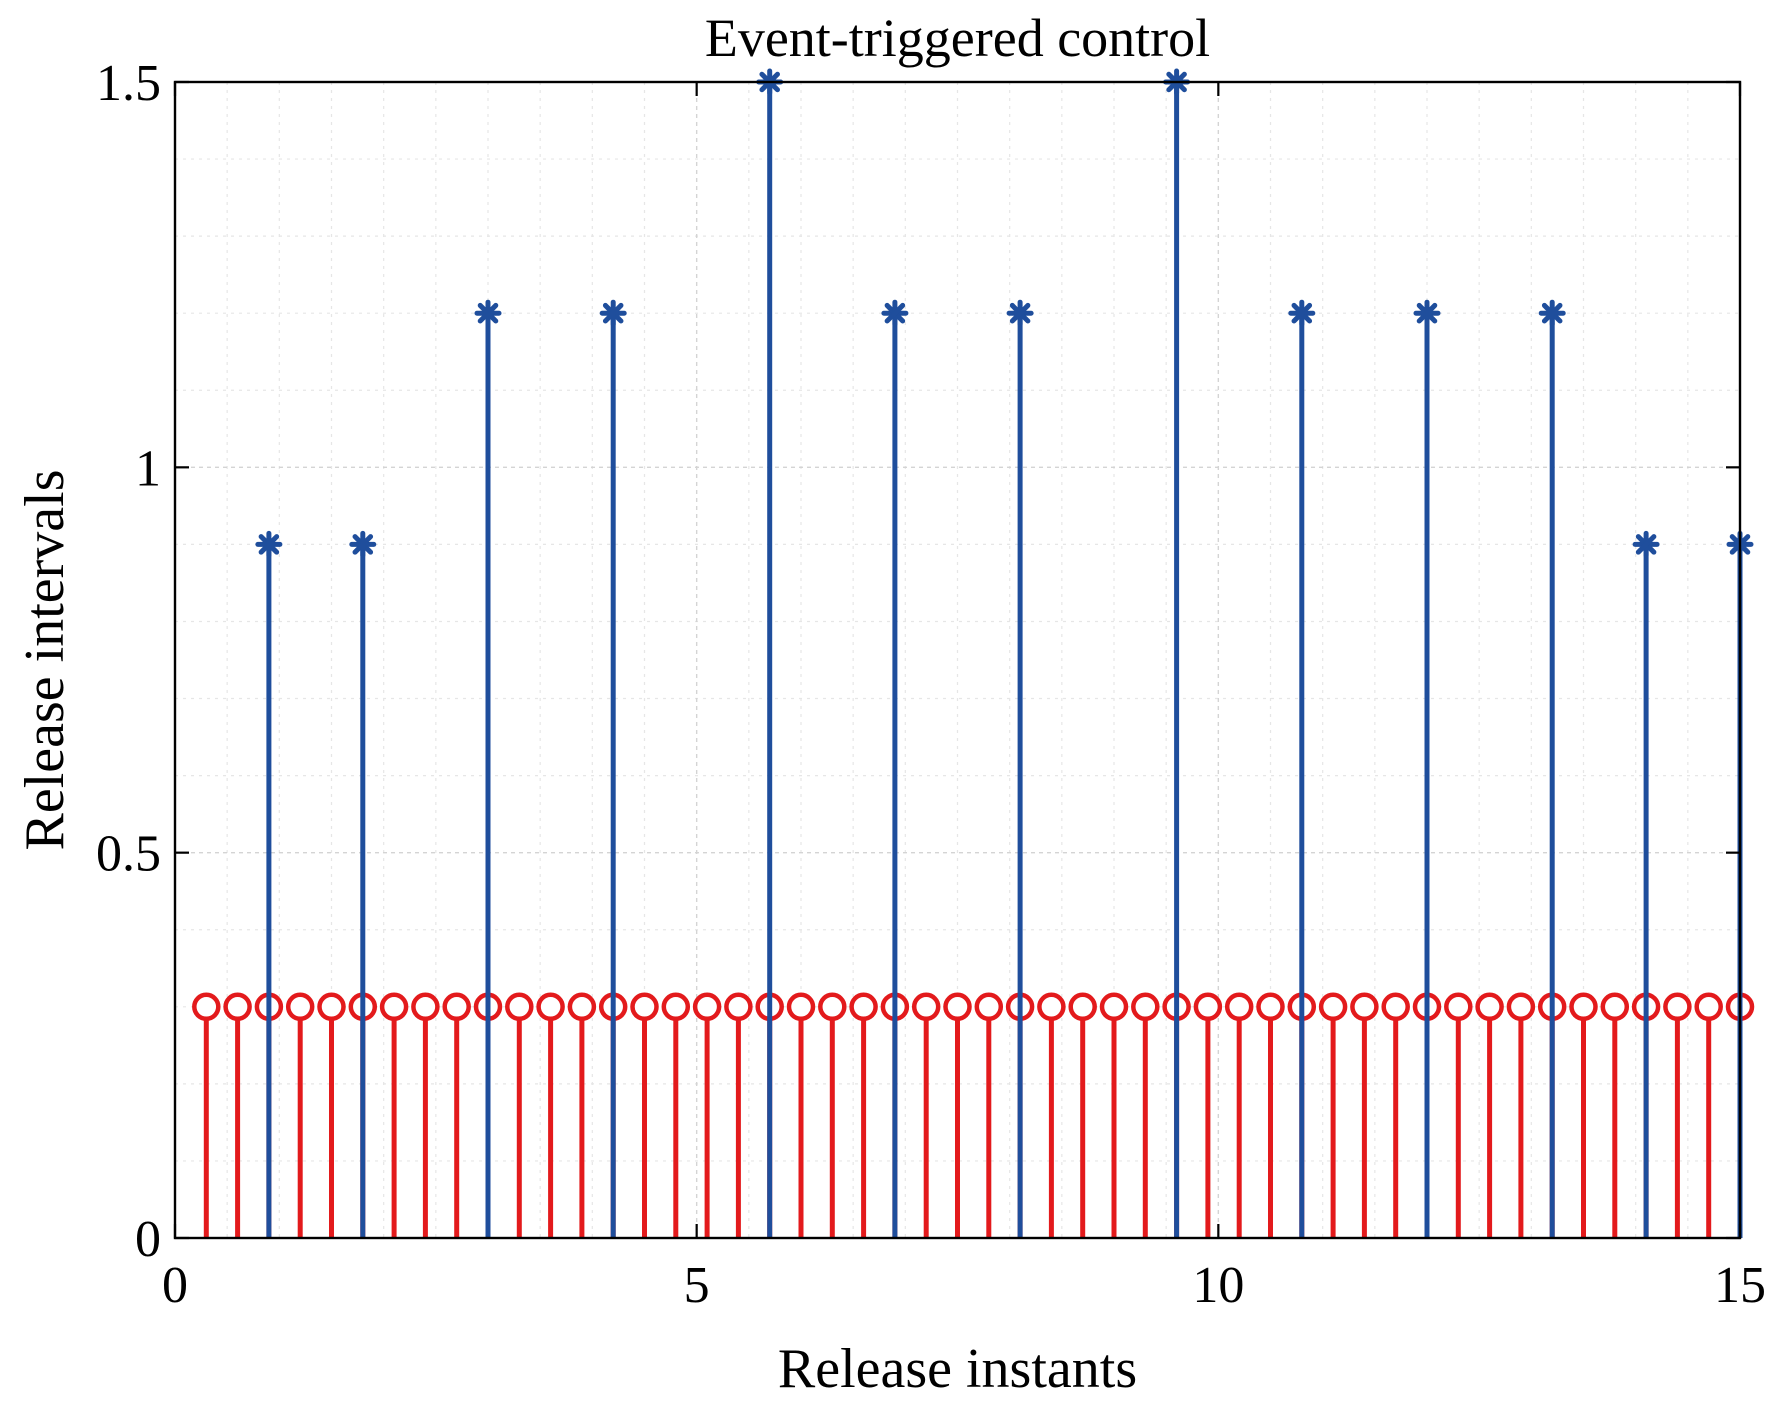 The image size is (1787, 1402). Describe the element at coordinates (1740, 1285) in the screenshot. I see `x-tick-label: 15` at that location.